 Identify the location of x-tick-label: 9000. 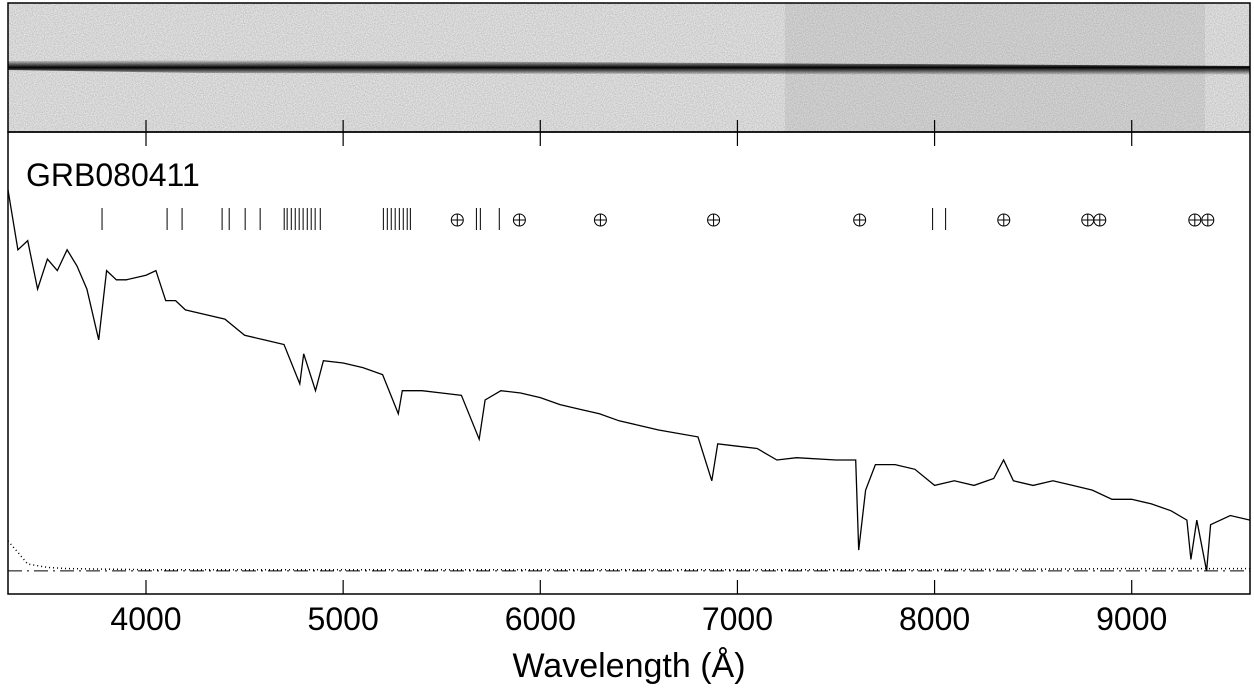
(1131, 619).